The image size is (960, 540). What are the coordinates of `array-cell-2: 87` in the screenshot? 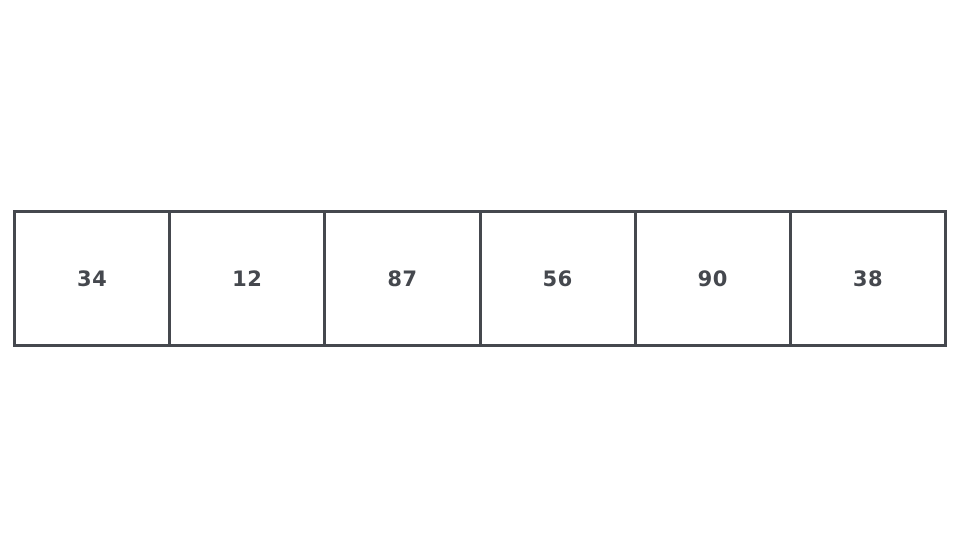 It's located at (400, 278).